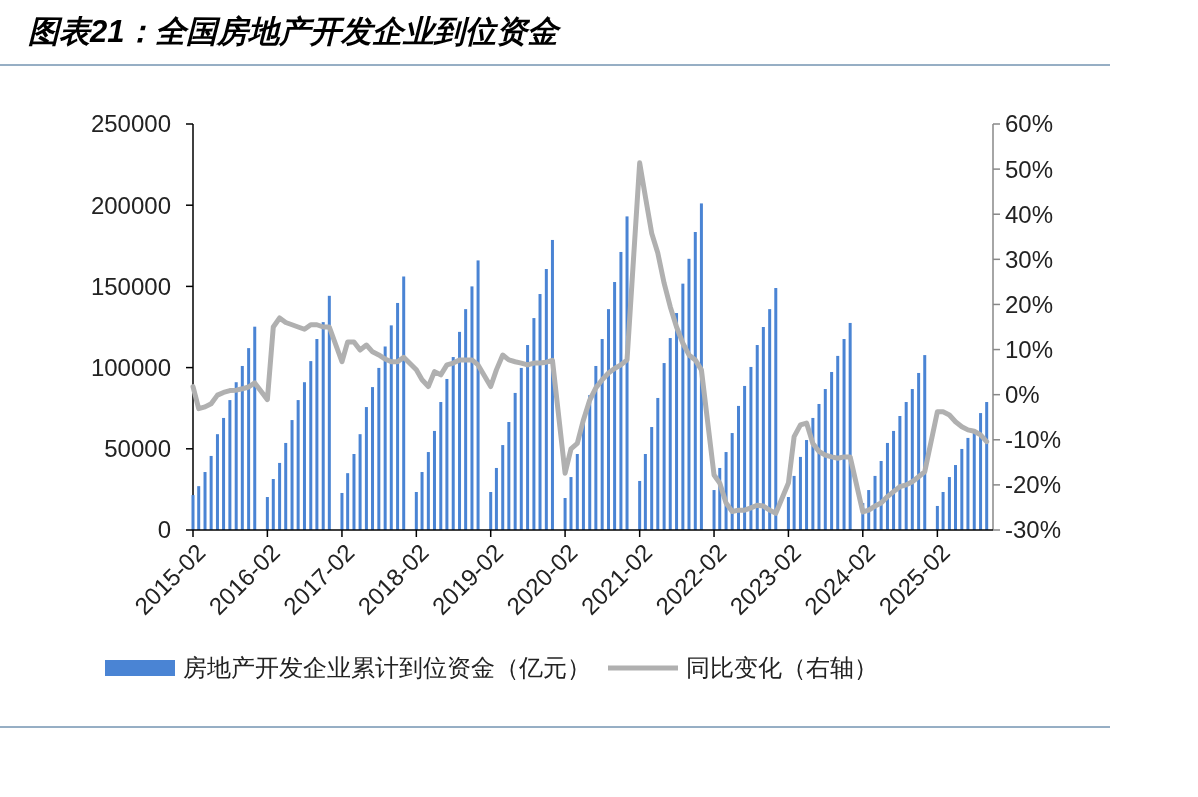  Describe the element at coordinates (387, 668) in the screenshot. I see `legend-label: 房地产开发企业累计到位资金（亿元）` at that location.